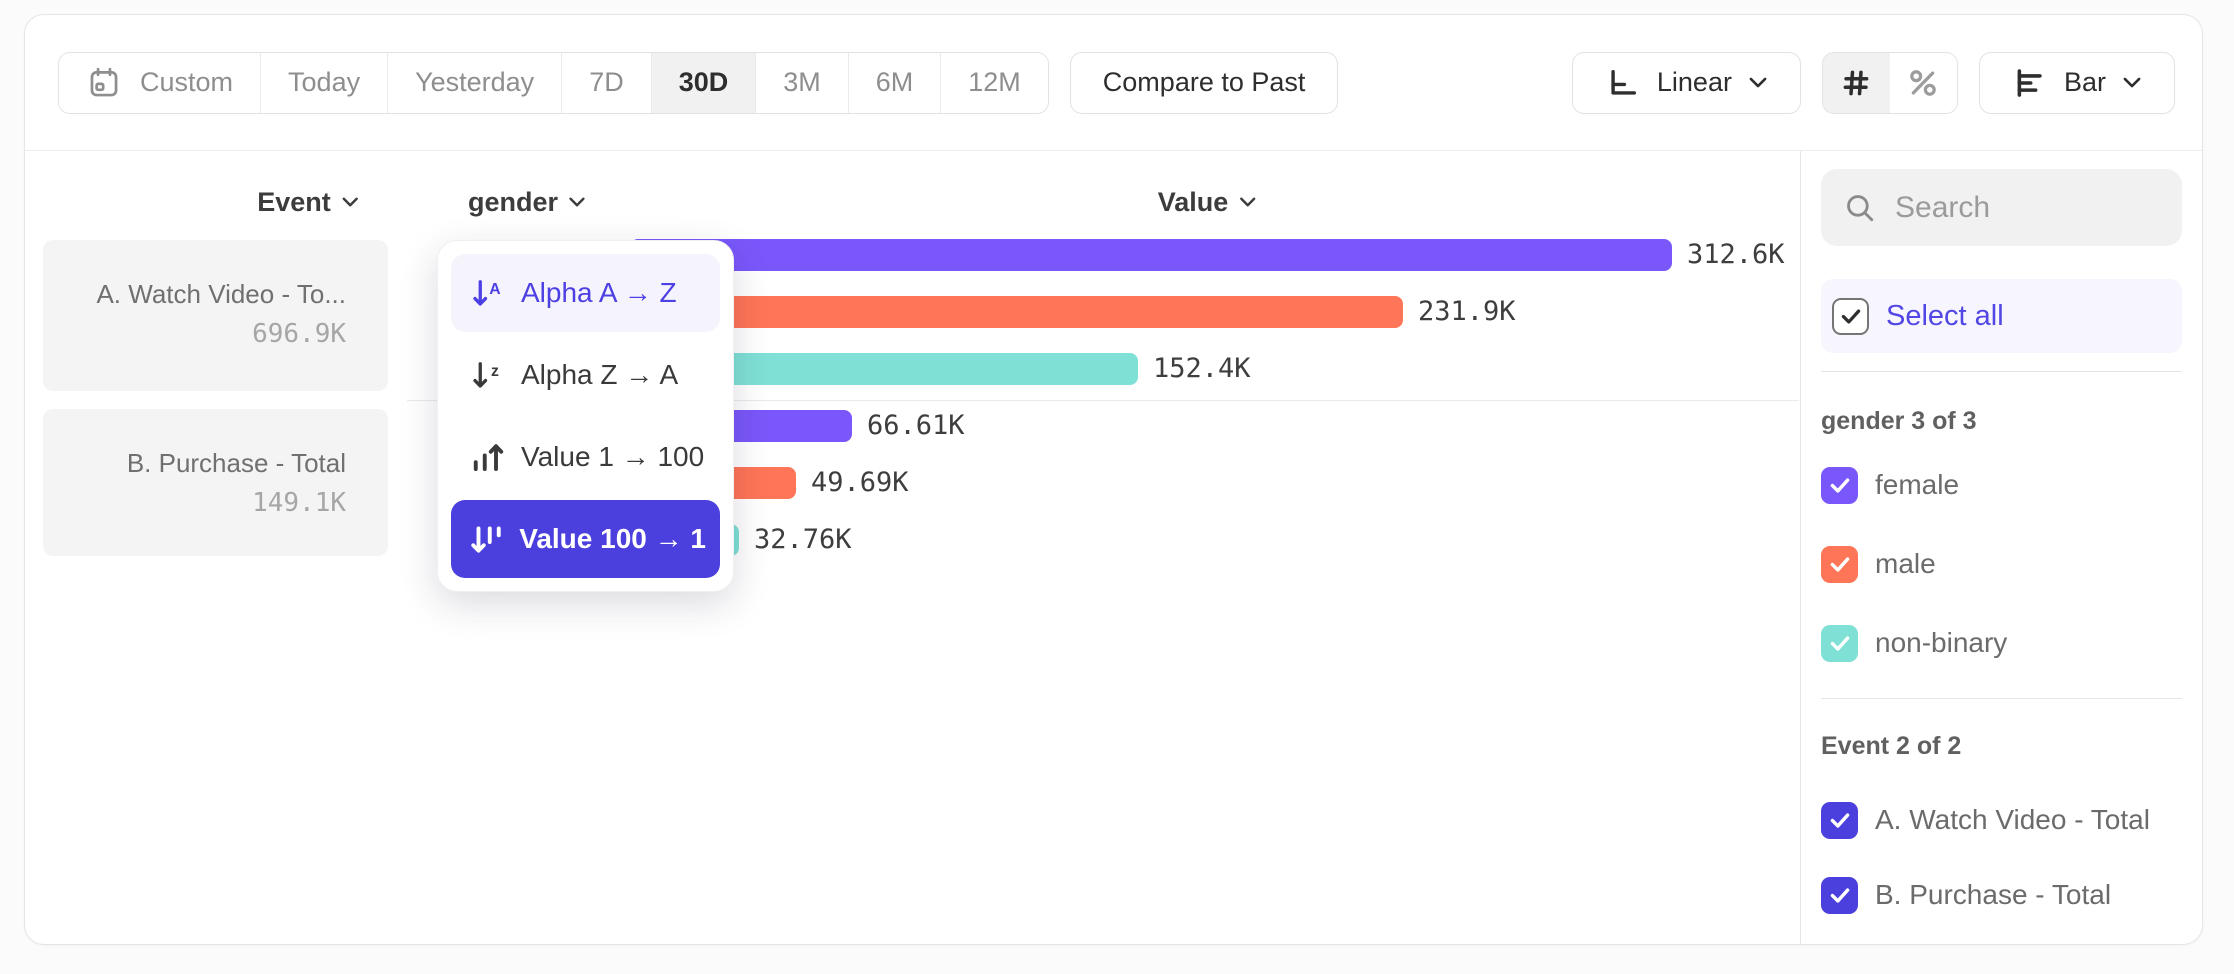  Describe the element at coordinates (585, 416) in the screenshot. I see `sort-dropdown-menu: A Alpha A → Z z Alpha Z → A` at that location.